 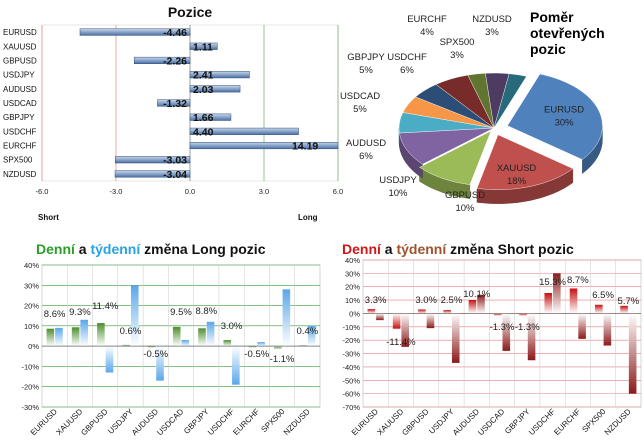 What do you see at coordinates (607, 329) in the screenshot?
I see `short-bar-t-denn-spx500` at bounding box center [607, 329].